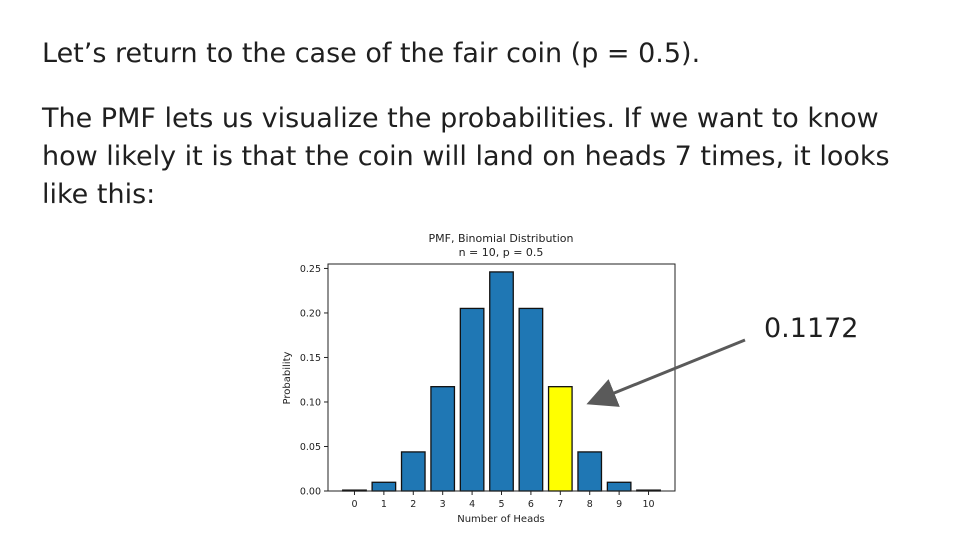 The image size is (960, 540). What do you see at coordinates (310, 492) in the screenshot?
I see `y-tick-label: 0.00` at bounding box center [310, 492].